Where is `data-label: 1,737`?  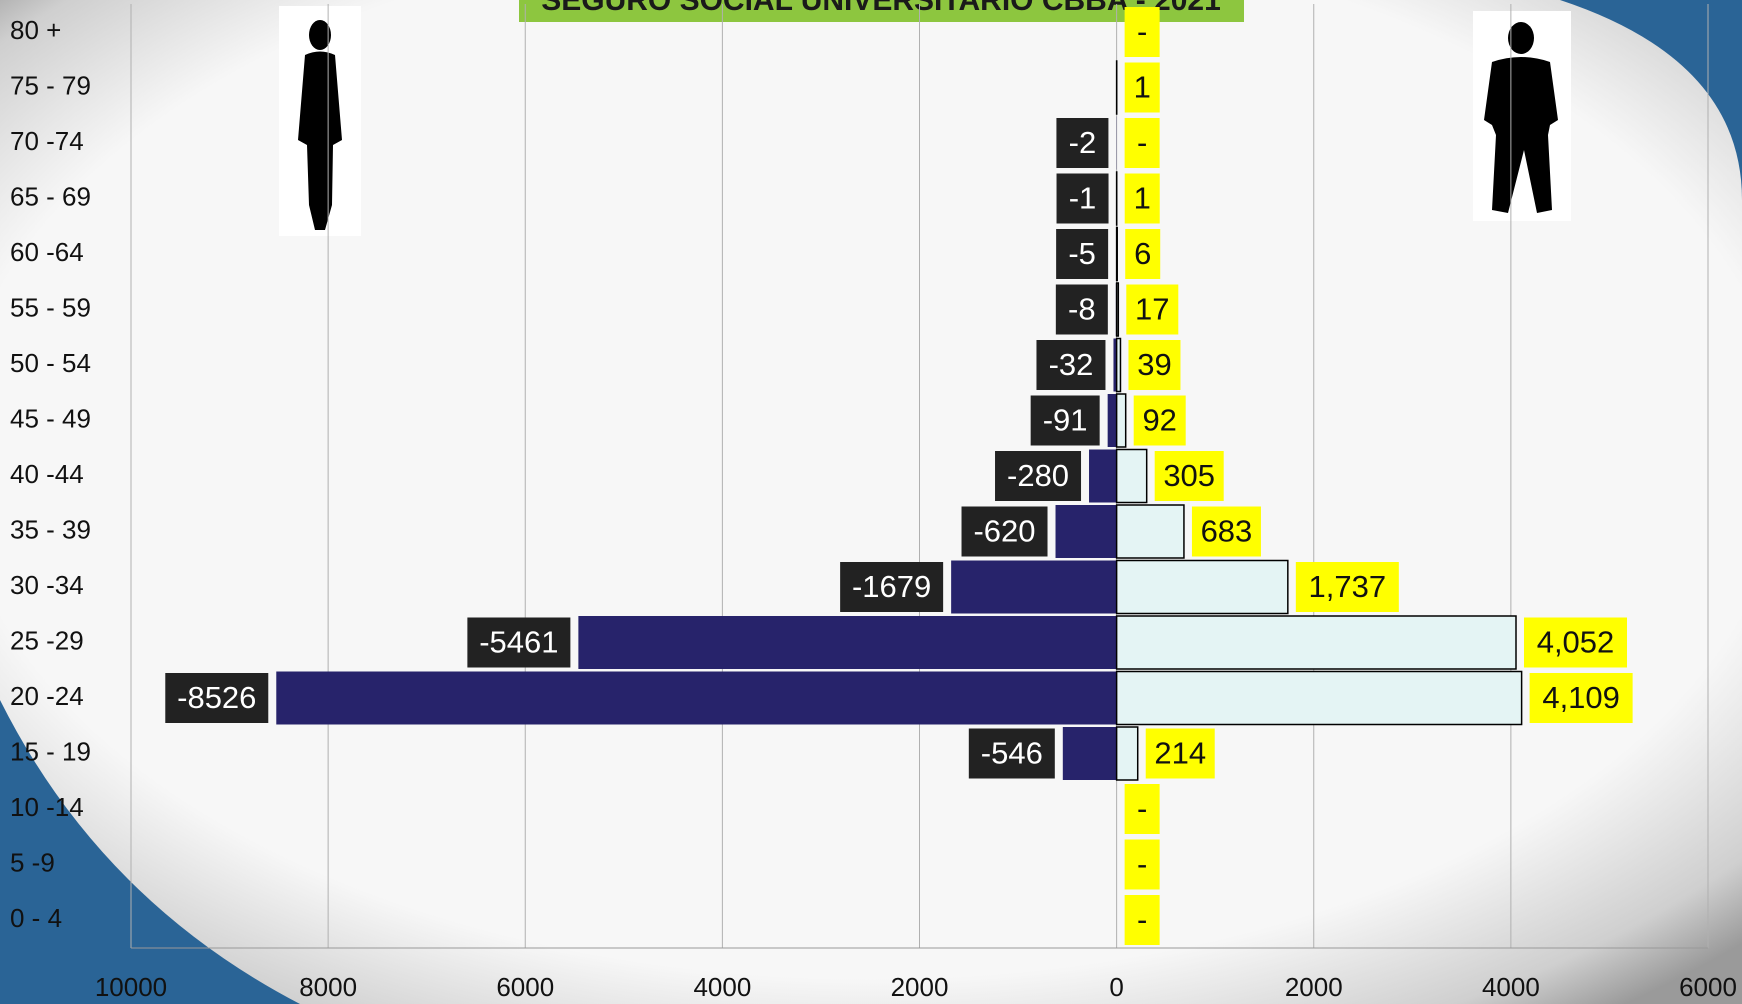
data-label: 1,737 is located at coordinates (1348, 586).